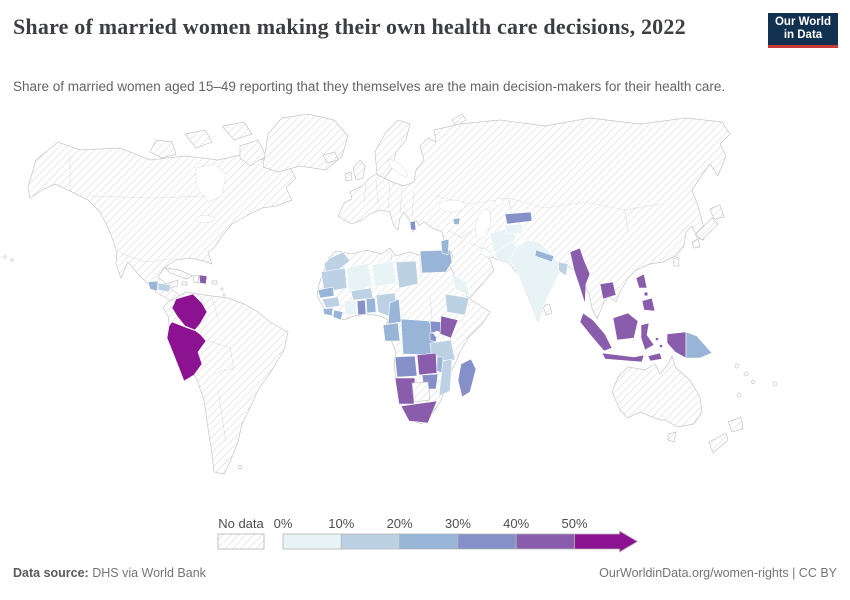  I want to click on country-indonesia-papua, so click(676, 345).